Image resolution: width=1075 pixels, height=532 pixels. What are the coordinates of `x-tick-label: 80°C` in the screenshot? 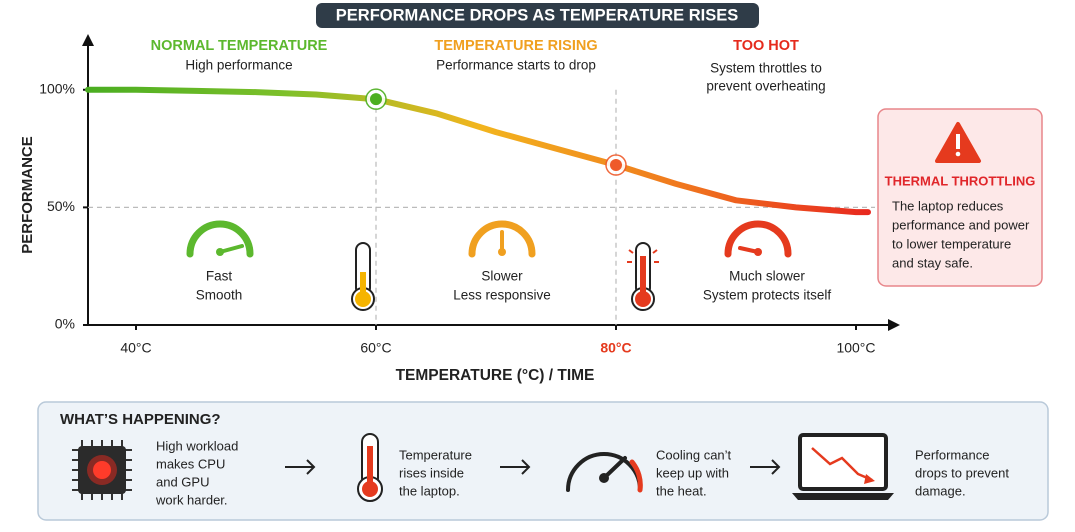 It's located at (615, 348).